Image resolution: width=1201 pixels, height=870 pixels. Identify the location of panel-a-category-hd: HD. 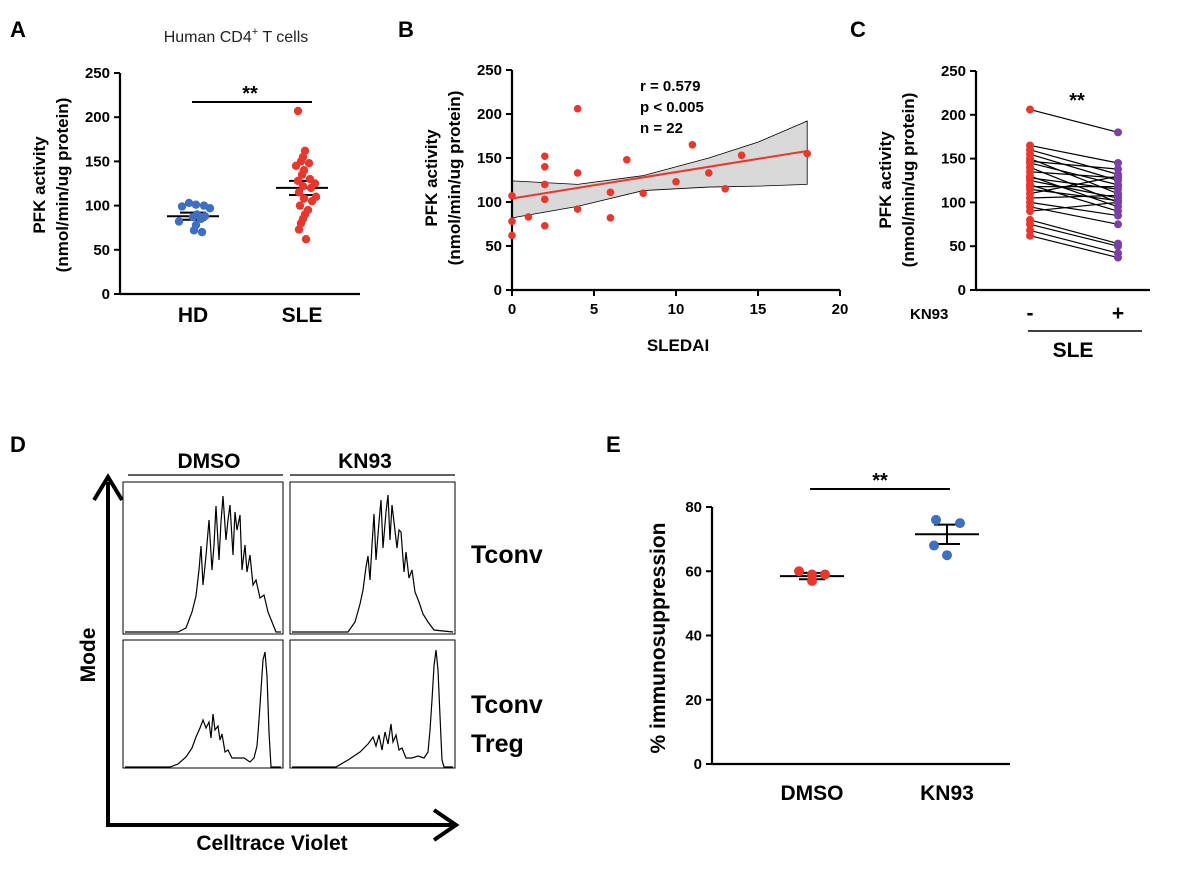
(193, 315).